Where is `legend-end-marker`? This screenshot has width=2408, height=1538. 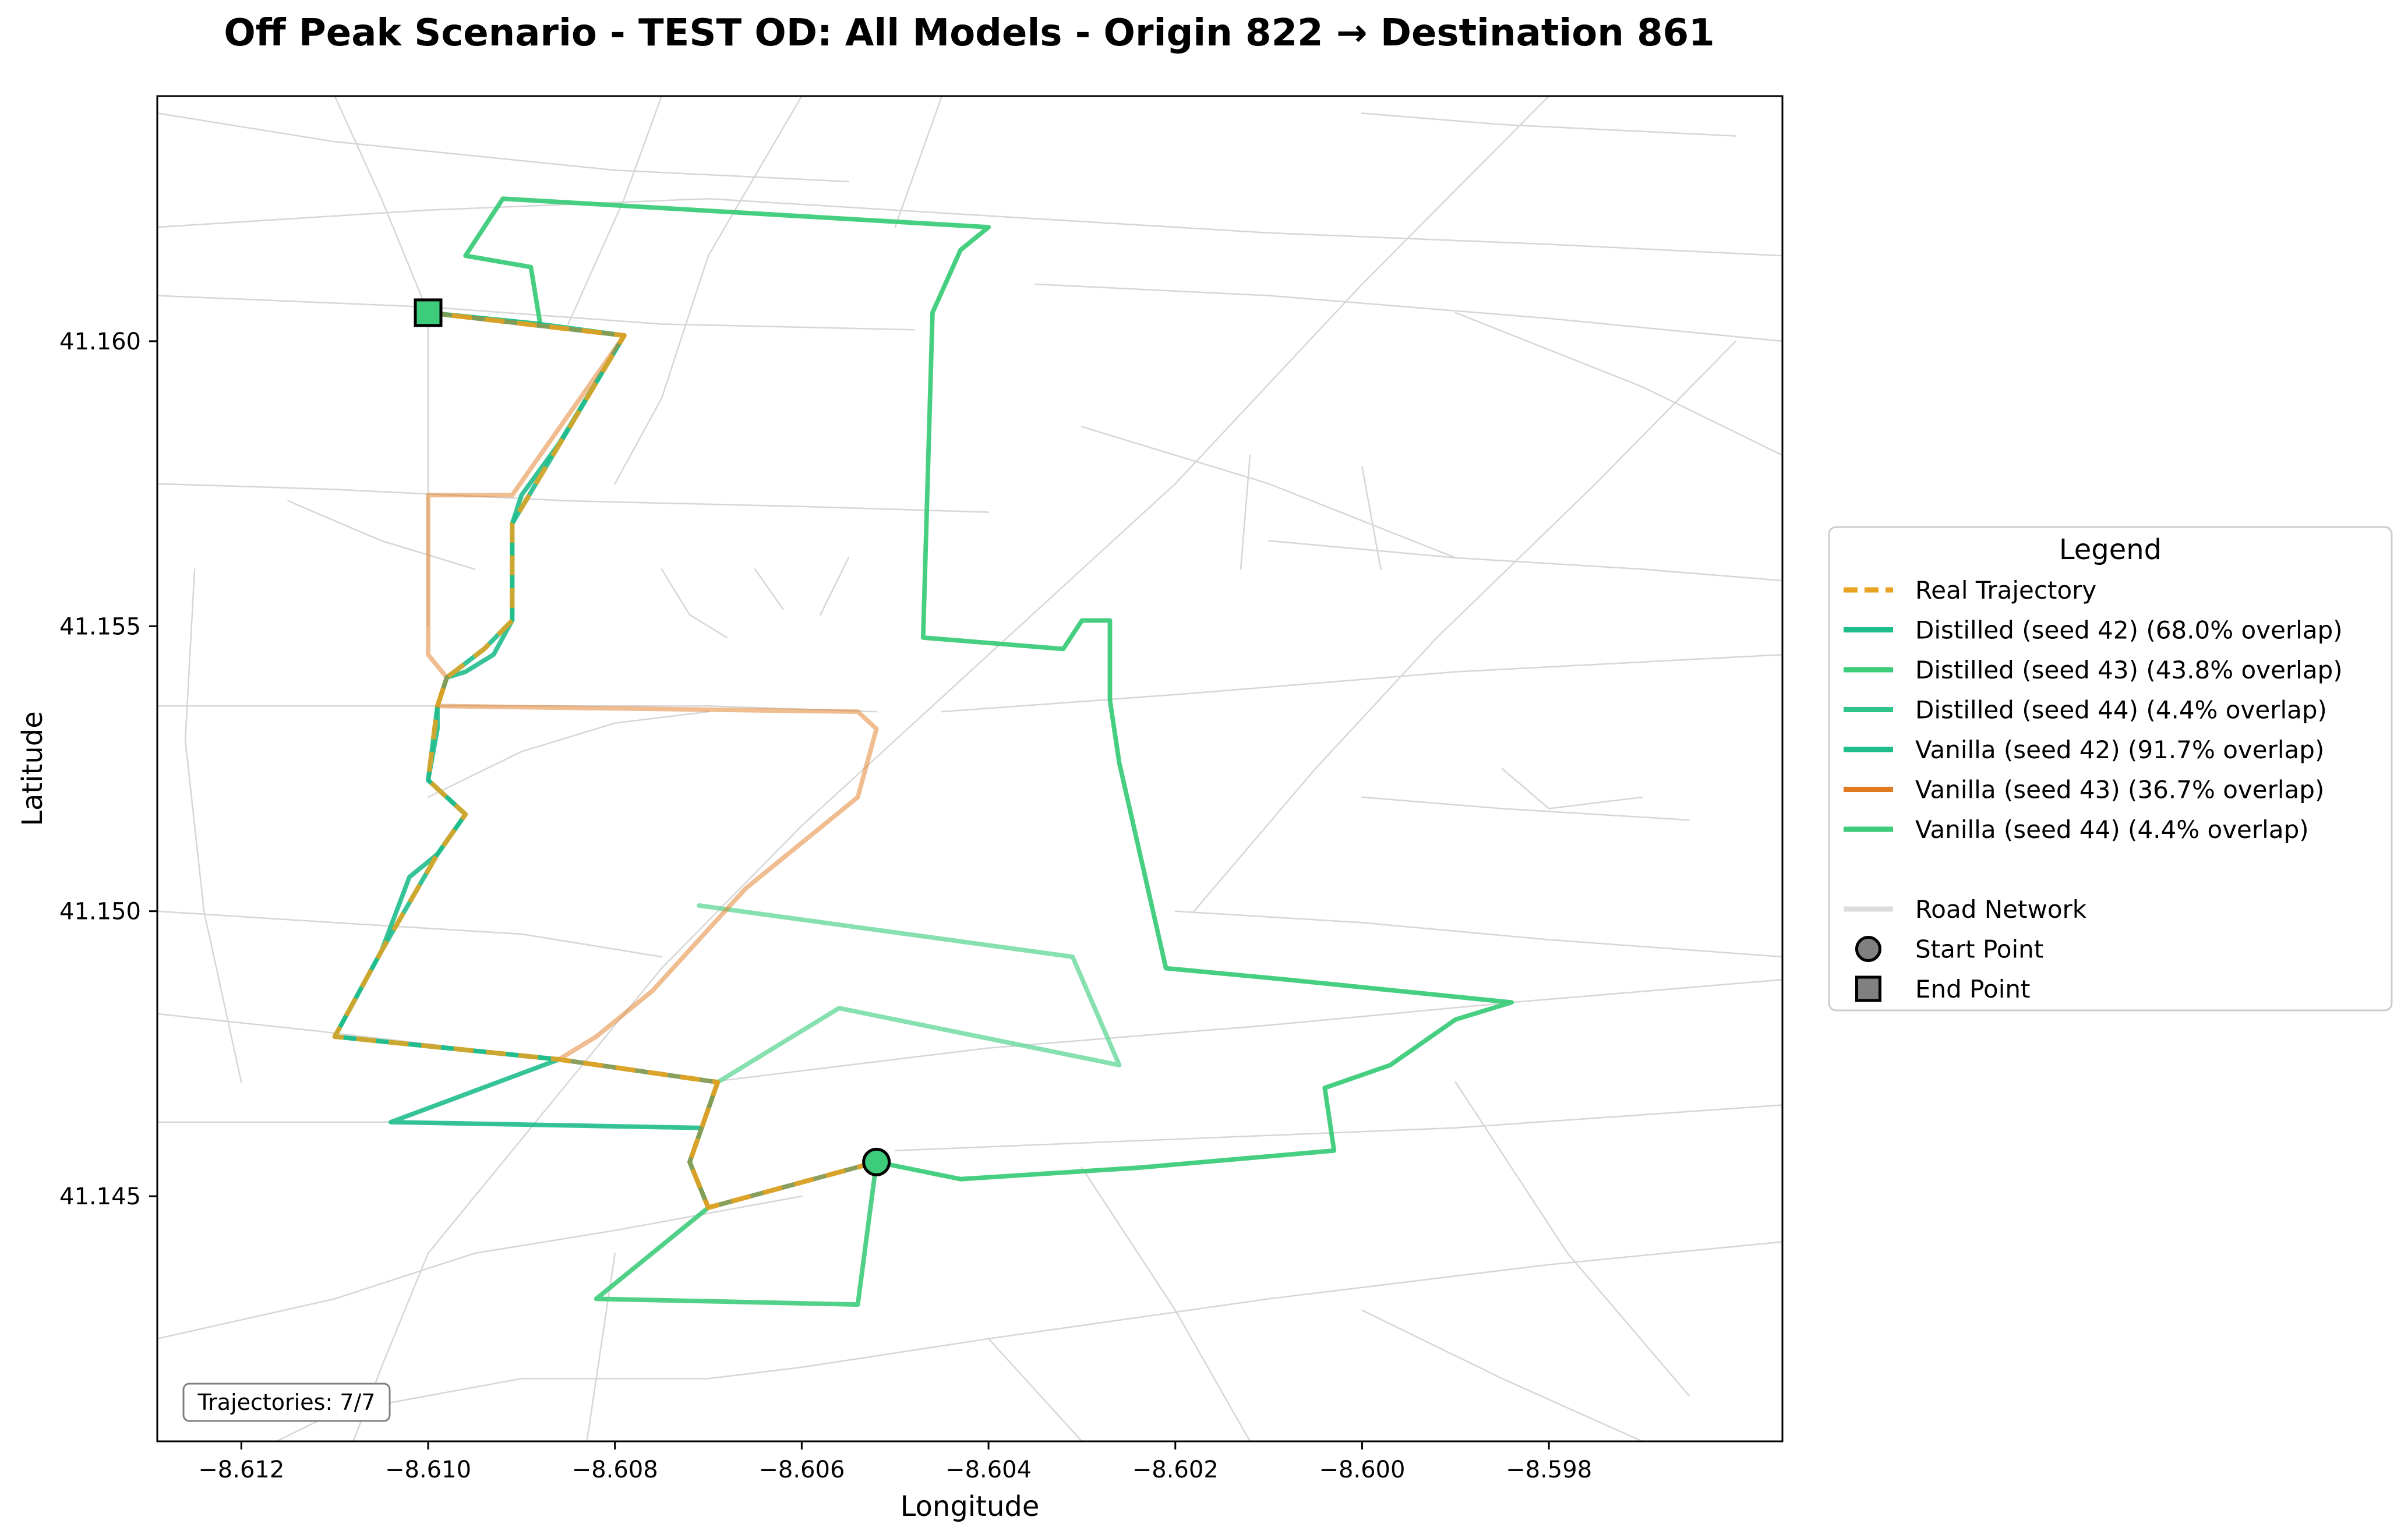 legend-end-marker is located at coordinates (1868, 988).